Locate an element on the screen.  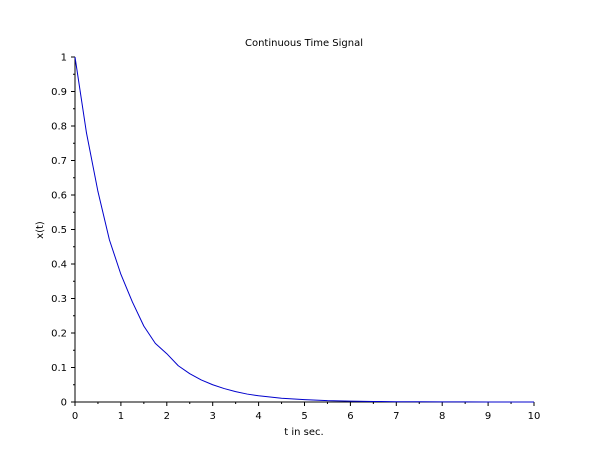
x-tick-label: 1 is located at coordinates (121, 416).